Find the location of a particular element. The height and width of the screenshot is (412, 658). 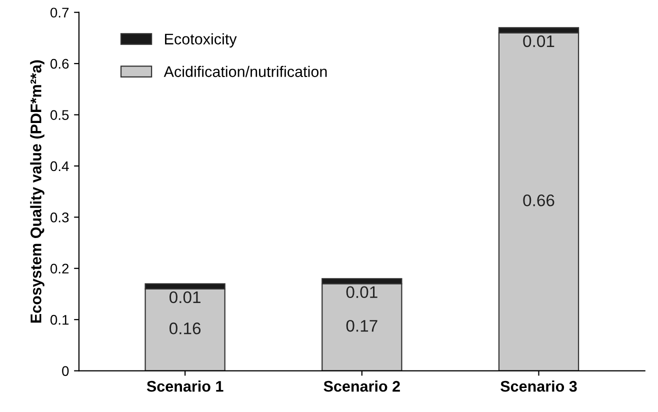

x-tick-label: Scenario 3 is located at coordinates (538, 386).